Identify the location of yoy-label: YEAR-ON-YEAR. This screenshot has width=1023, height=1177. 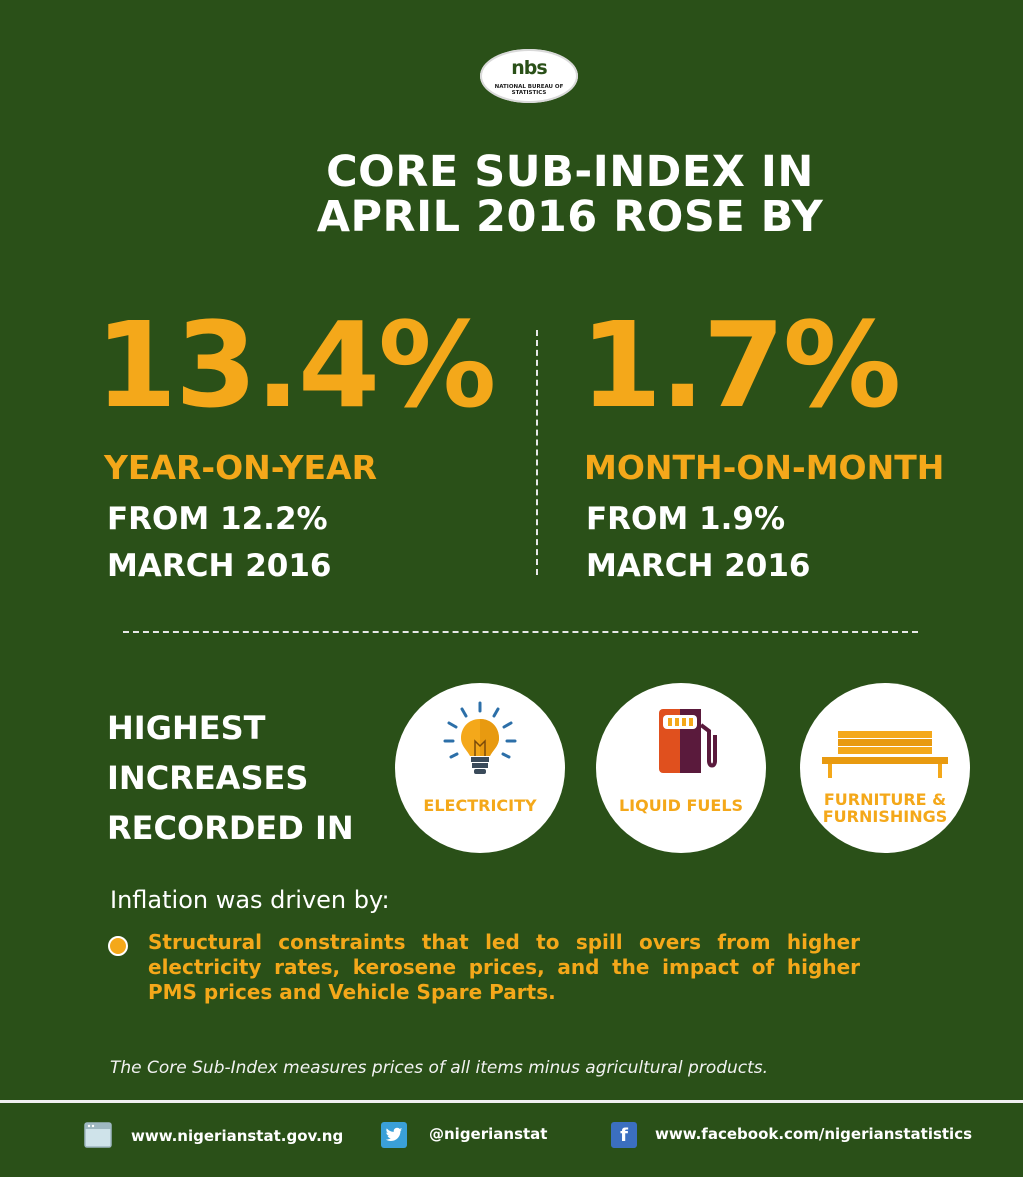
(240, 467).